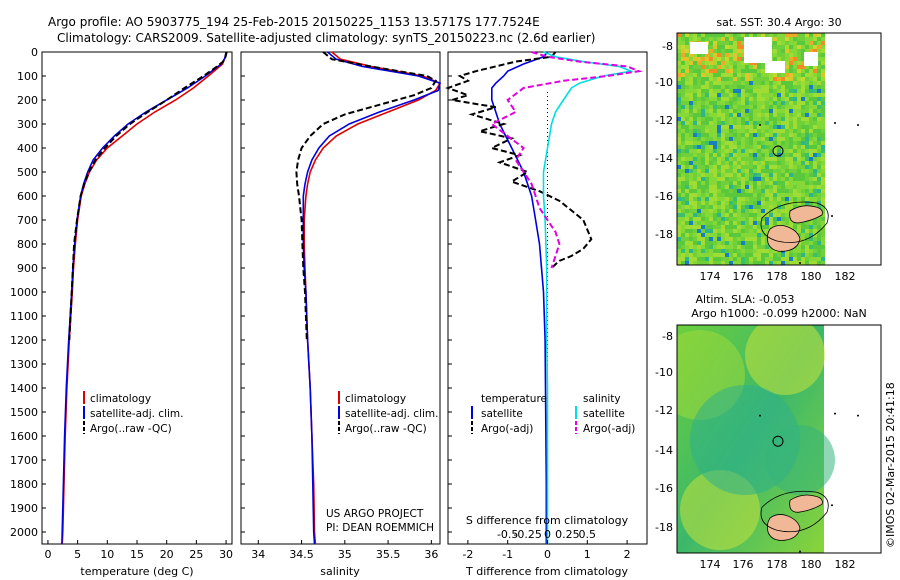  What do you see at coordinates (778, 441) in the screenshot?
I see `argo-float-position` at bounding box center [778, 441].